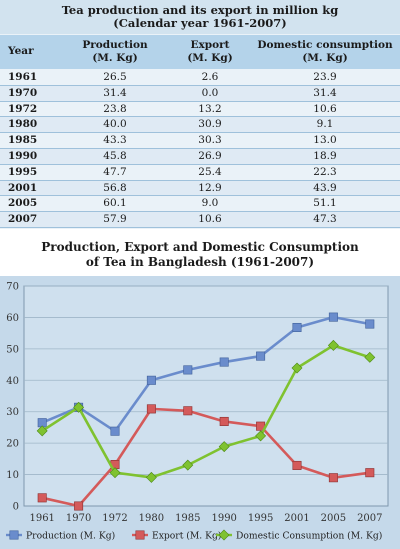 This screenshot has width=400, height=549. What do you see at coordinates (78, 518) in the screenshot?
I see `x-tick-label: 1970` at bounding box center [78, 518].